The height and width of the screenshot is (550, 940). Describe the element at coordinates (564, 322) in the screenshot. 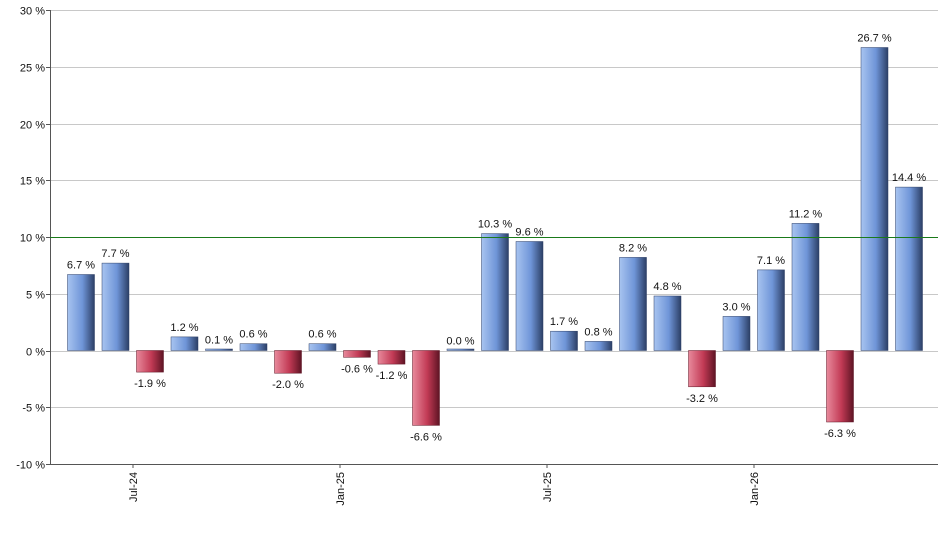

I see `data-label: 1.7 %` at that location.